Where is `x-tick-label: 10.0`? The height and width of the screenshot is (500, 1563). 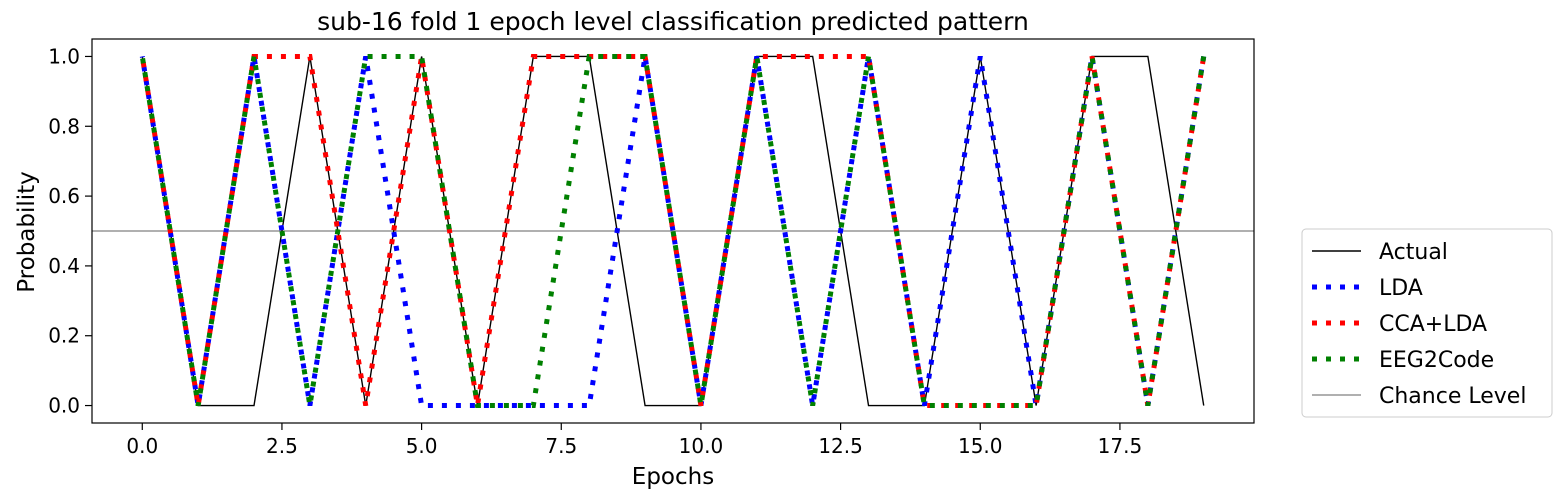 x-tick-label: 10.0 is located at coordinates (701, 446).